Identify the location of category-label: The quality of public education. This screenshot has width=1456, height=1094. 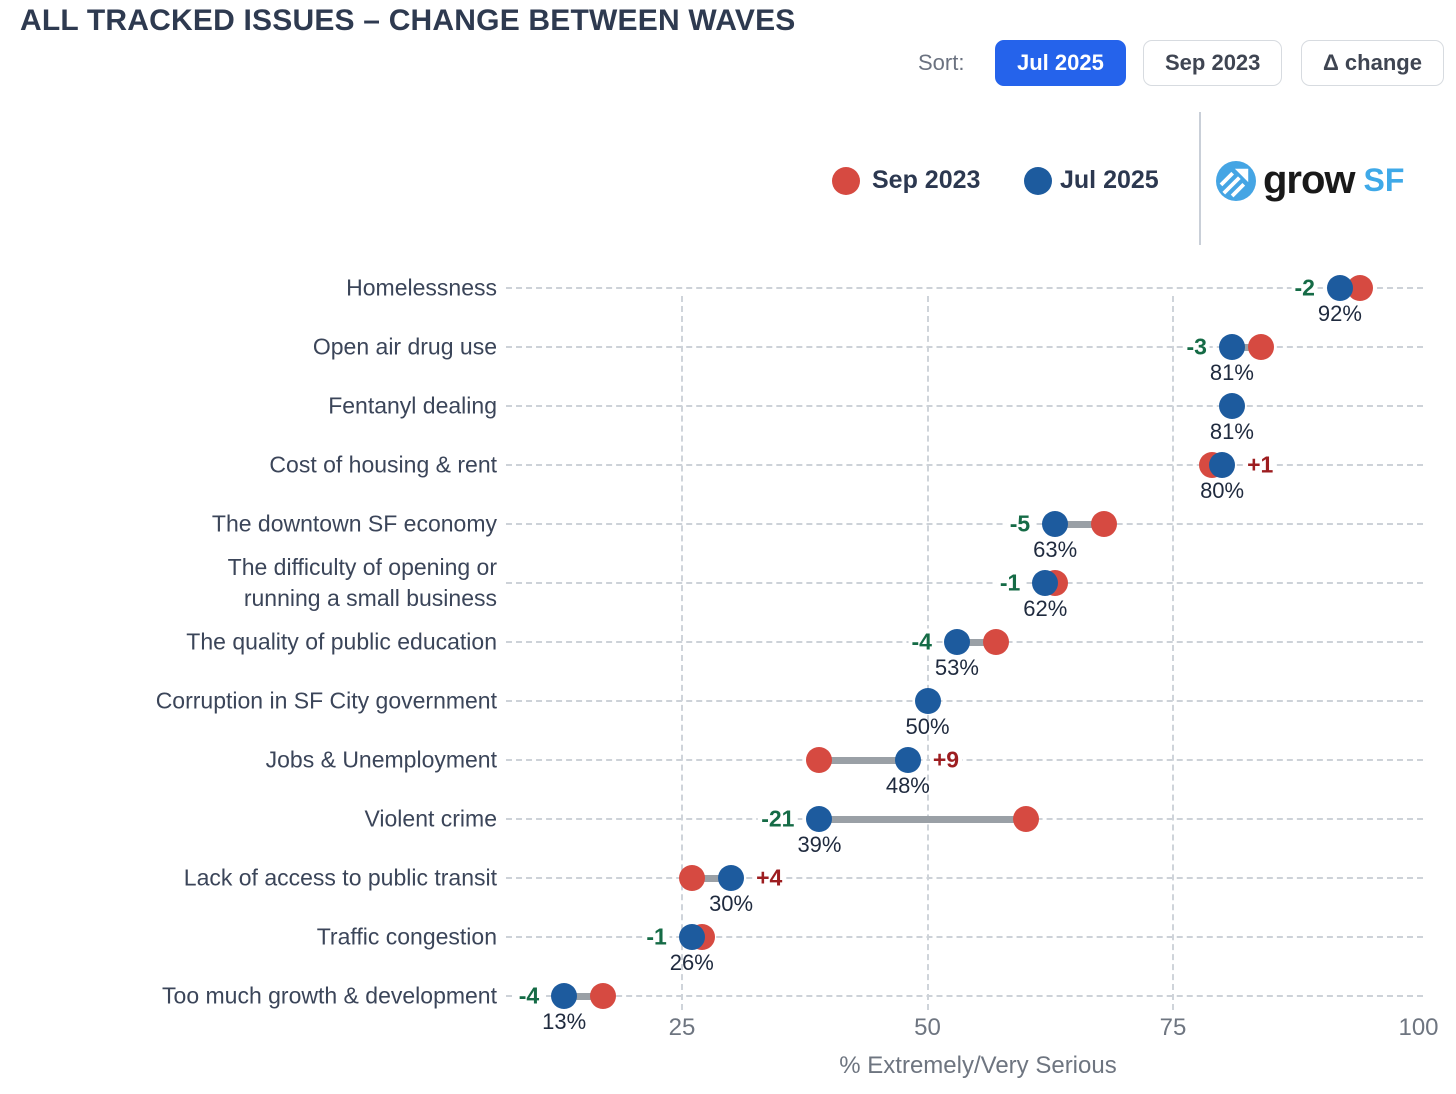
(341, 641).